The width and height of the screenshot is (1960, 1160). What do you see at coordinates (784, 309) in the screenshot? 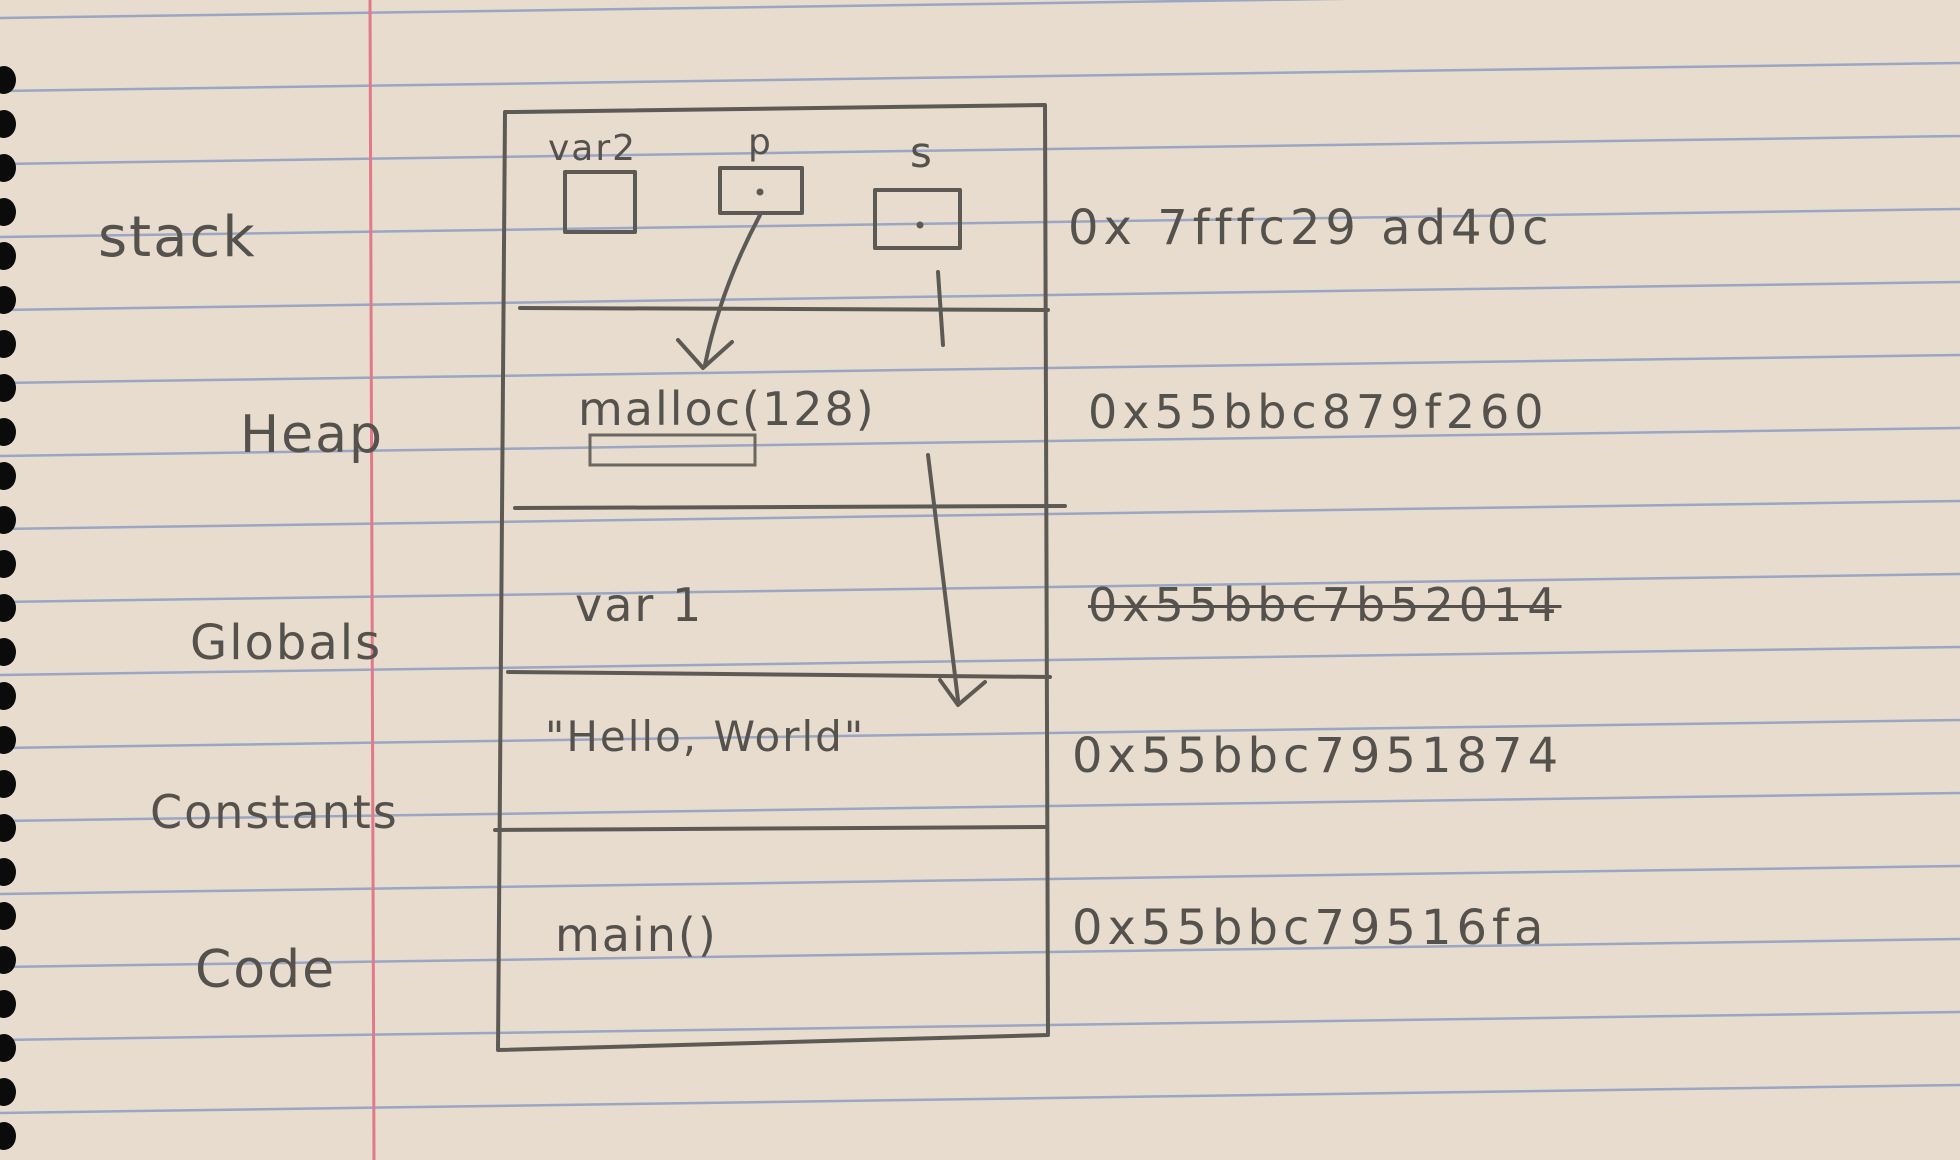
I see `divider-stack-heap` at bounding box center [784, 309].